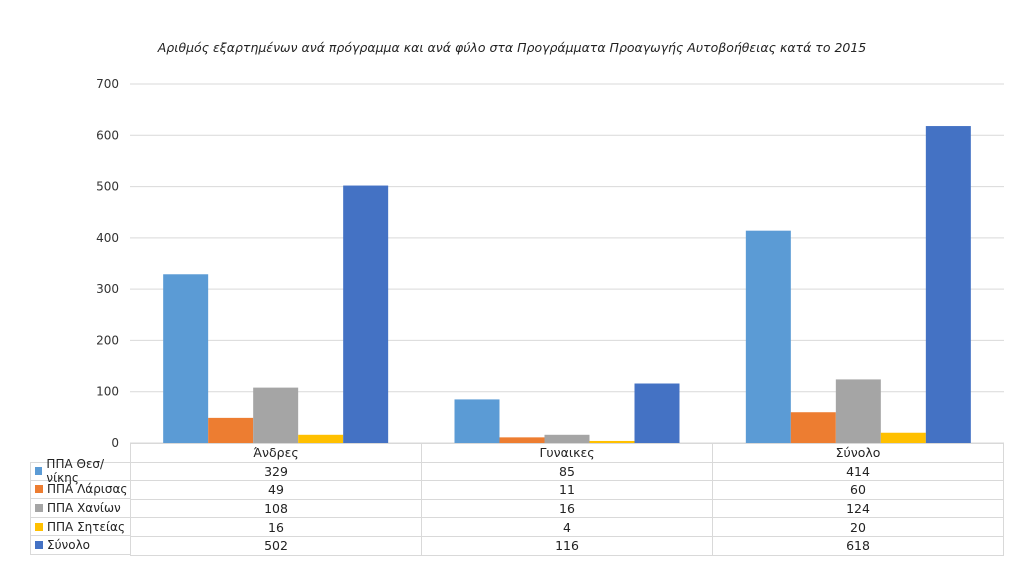  What do you see at coordinates (87, 489) in the screenshot?
I see `legend-label: ΠΠΑ Λάρισας` at bounding box center [87, 489].